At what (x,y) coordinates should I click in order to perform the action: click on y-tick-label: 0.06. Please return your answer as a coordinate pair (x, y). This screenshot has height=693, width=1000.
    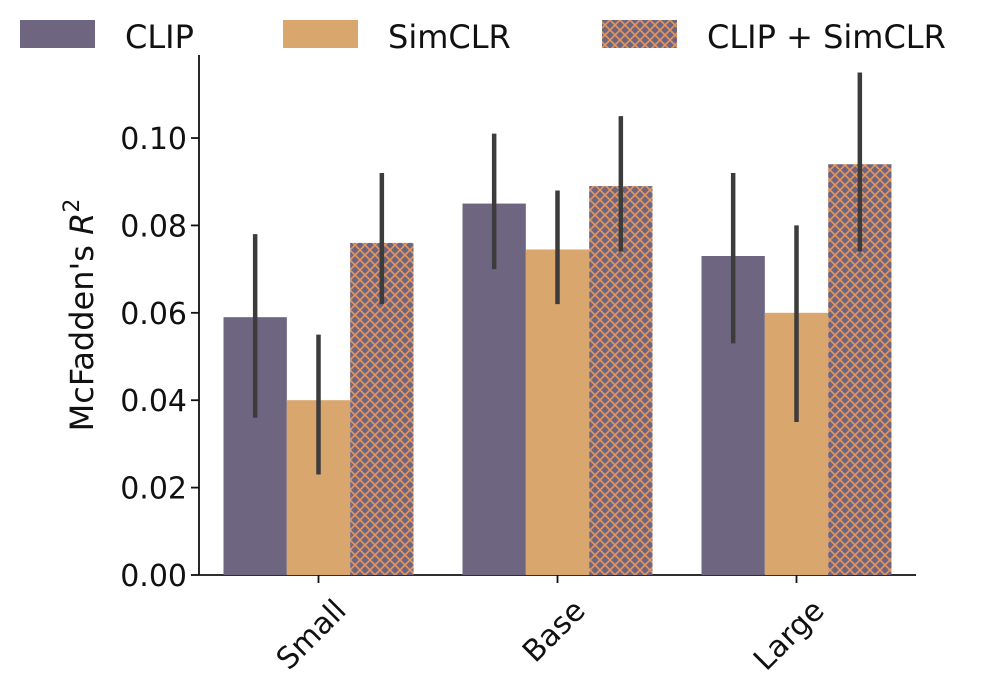
    Looking at the image, I should click on (153, 314).